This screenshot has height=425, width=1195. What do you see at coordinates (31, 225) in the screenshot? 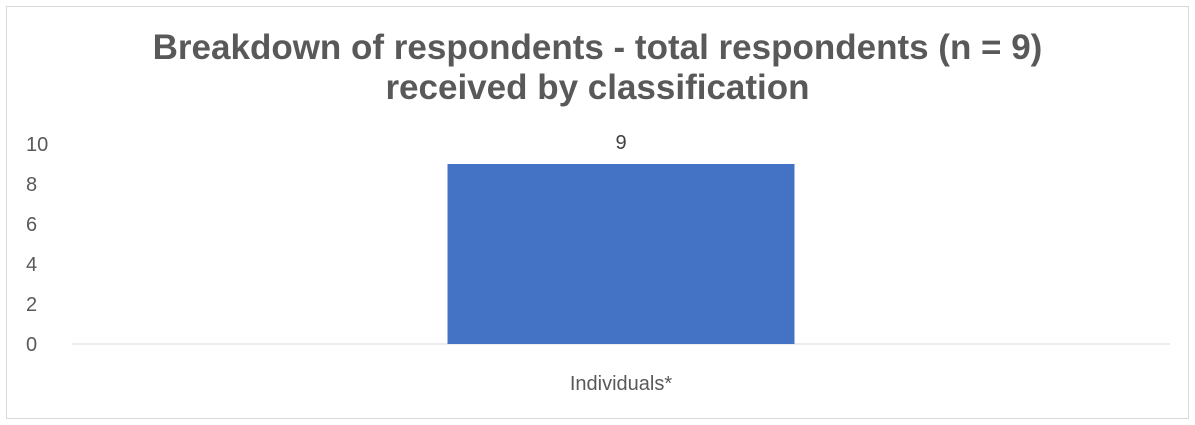
I see `y-tick-label-3: 6` at bounding box center [31, 225].